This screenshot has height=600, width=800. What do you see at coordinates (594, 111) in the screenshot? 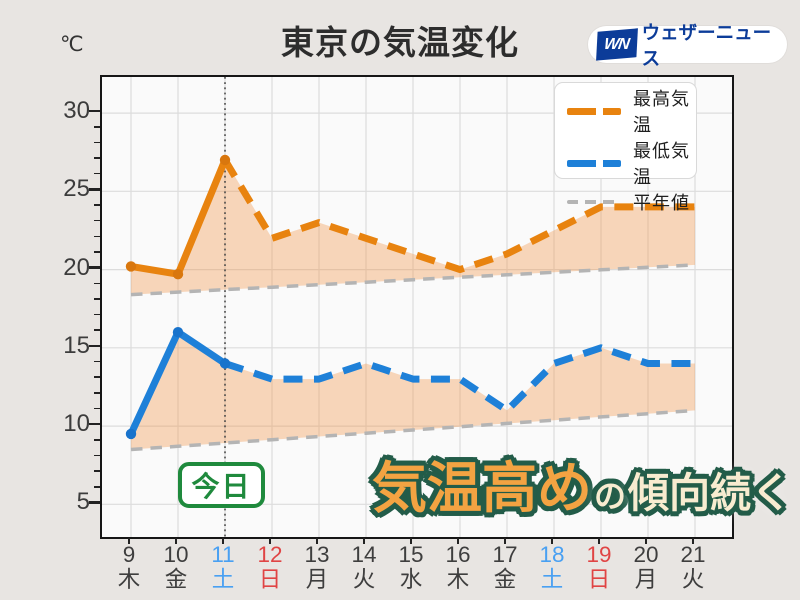
I see `legend-swatch-high` at bounding box center [594, 111].